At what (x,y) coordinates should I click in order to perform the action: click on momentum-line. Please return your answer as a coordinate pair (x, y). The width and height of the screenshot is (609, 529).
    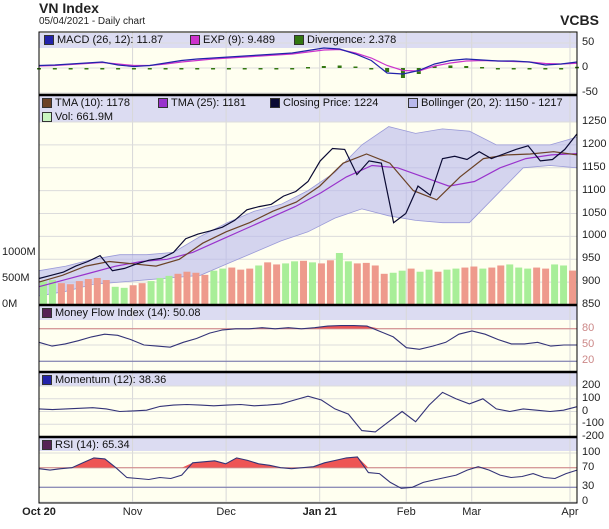
    Looking at the image, I should click on (308, 412).